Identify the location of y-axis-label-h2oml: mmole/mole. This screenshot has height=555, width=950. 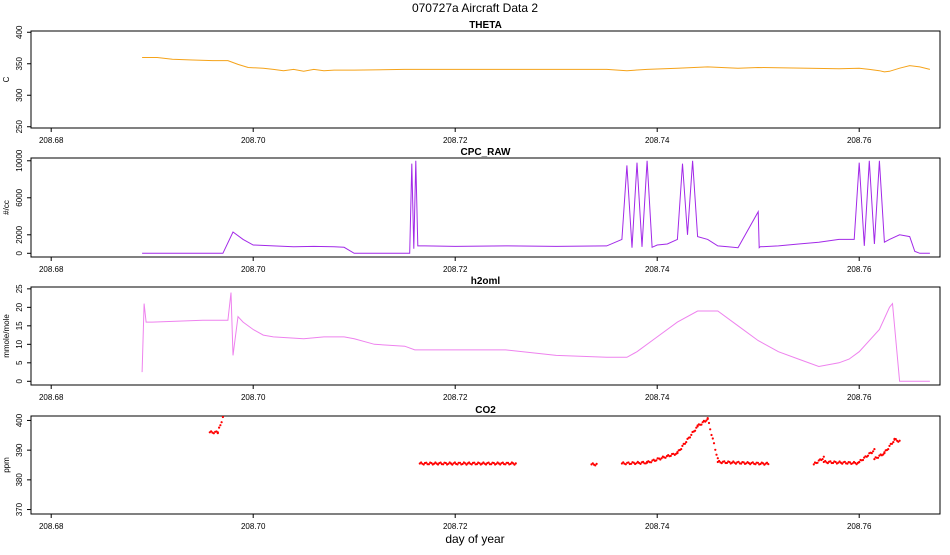
(6, 336).